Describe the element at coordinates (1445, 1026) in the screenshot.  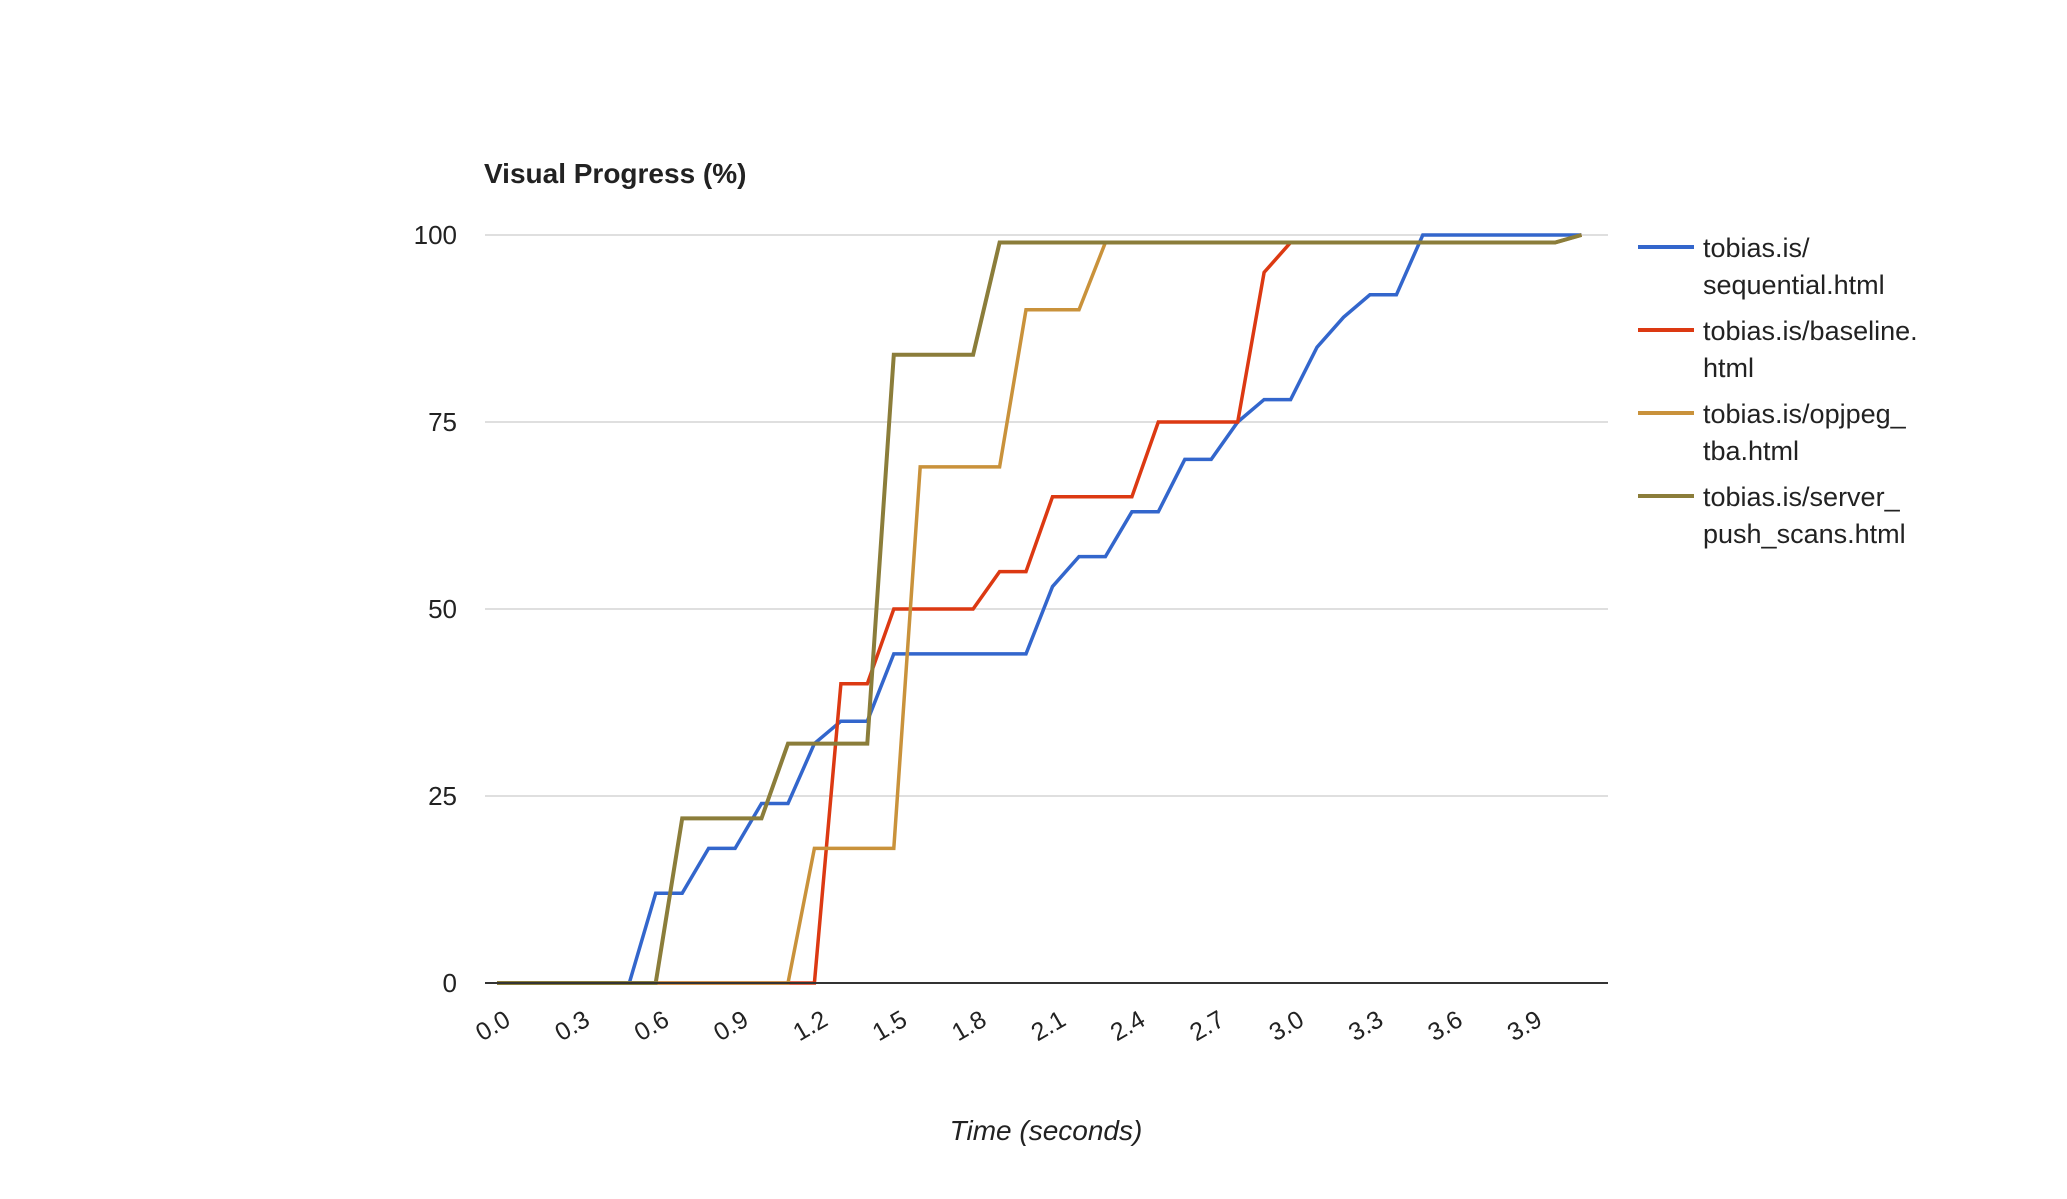
I see `x-tick-label: 3.6` at that location.